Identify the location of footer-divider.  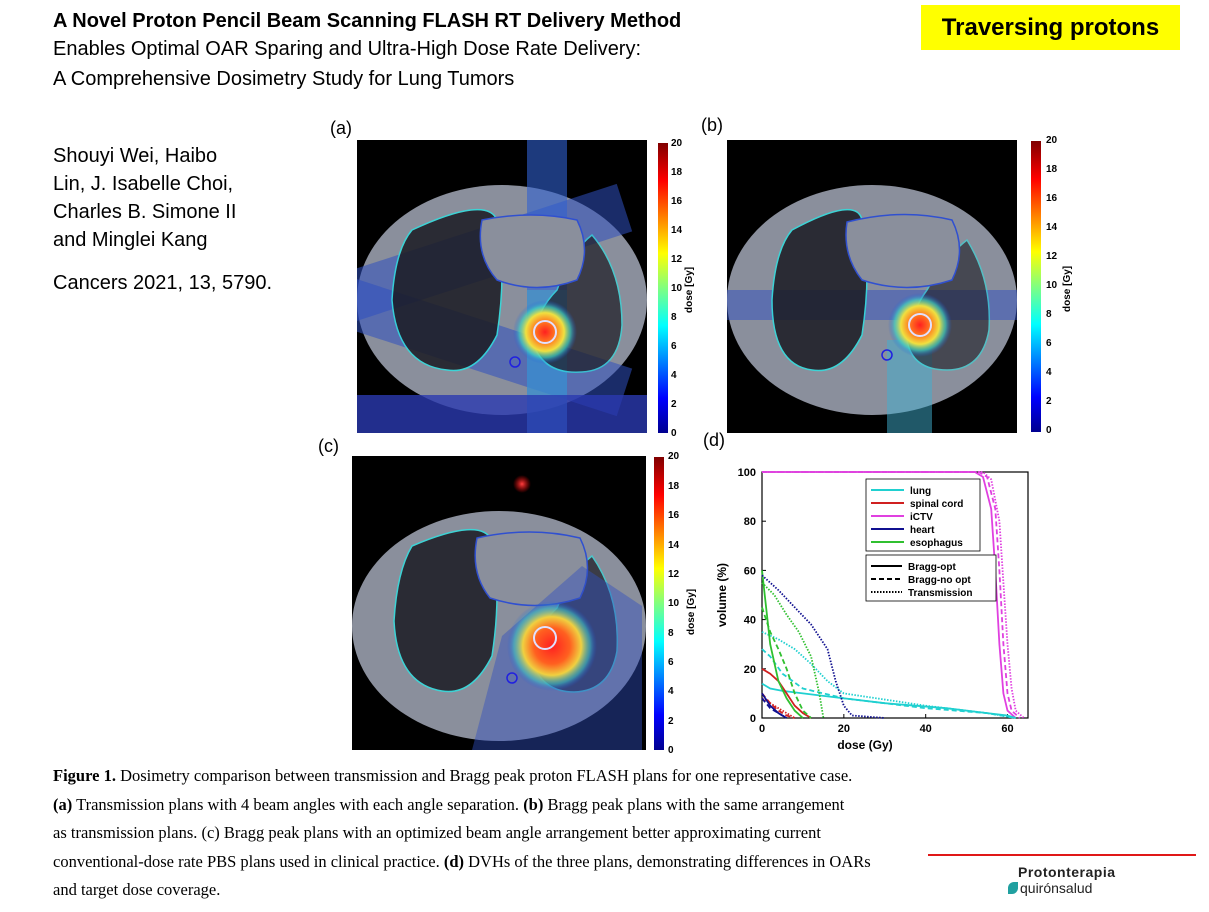
(1062, 855).